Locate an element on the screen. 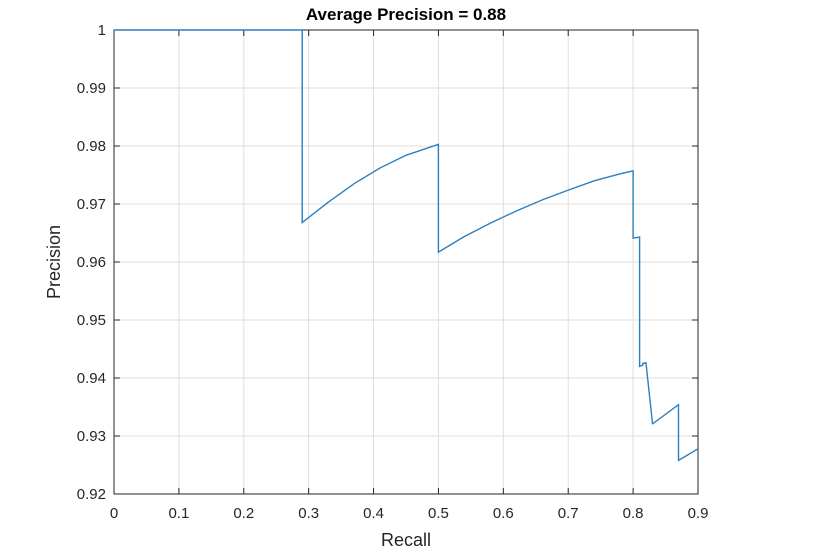 The width and height of the screenshot is (814, 552). x-axis-title: Recall is located at coordinates (406, 540).